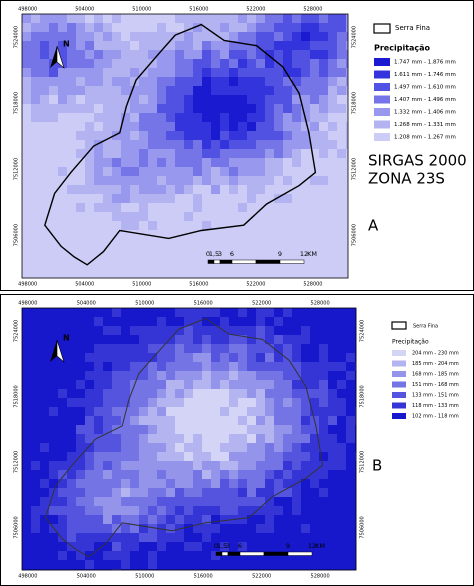 The height and width of the screenshot is (586, 474). Describe the element at coordinates (425, 125) in the screenshot. I see `legend-label: 1.268 mm - 1.331 mm` at that location.